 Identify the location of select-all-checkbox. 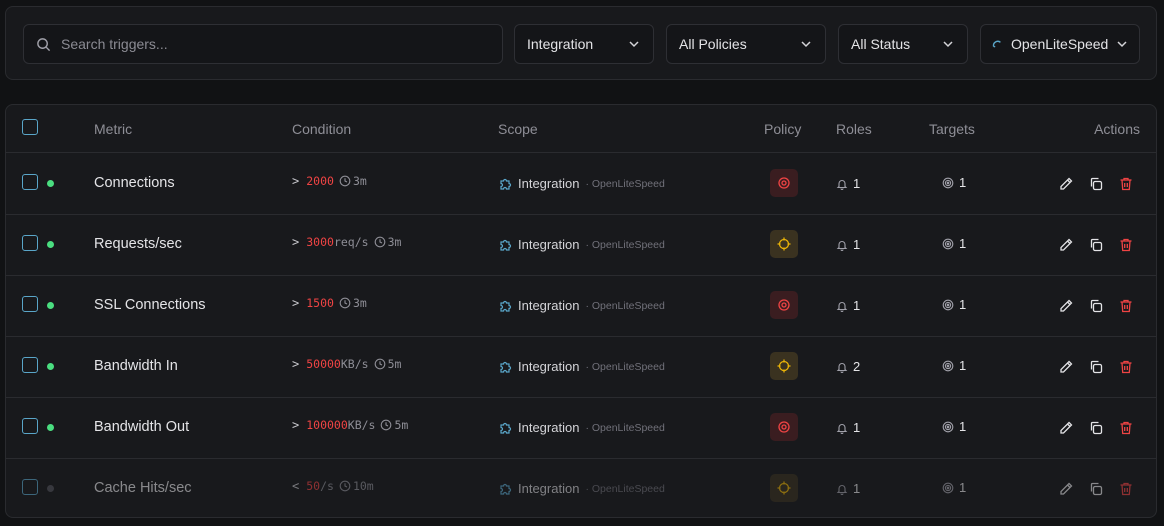
(30, 127).